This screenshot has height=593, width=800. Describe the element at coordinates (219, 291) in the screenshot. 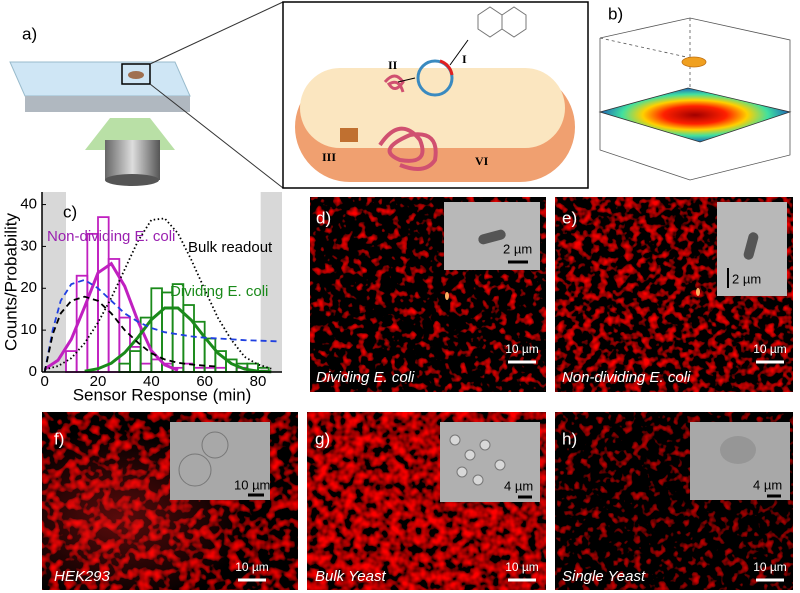

I see `annotation: Dividing E. coli` at that location.